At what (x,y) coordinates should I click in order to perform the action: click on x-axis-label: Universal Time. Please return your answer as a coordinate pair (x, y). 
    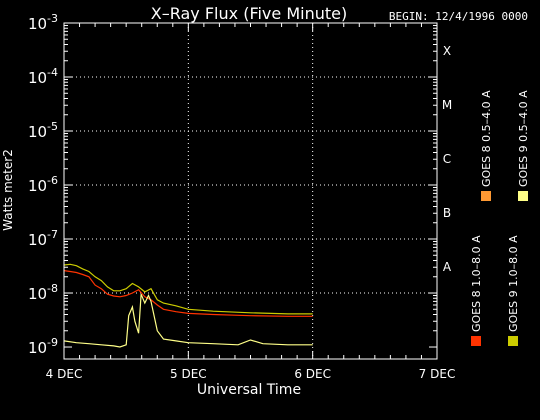
    Looking at the image, I should click on (249, 390).